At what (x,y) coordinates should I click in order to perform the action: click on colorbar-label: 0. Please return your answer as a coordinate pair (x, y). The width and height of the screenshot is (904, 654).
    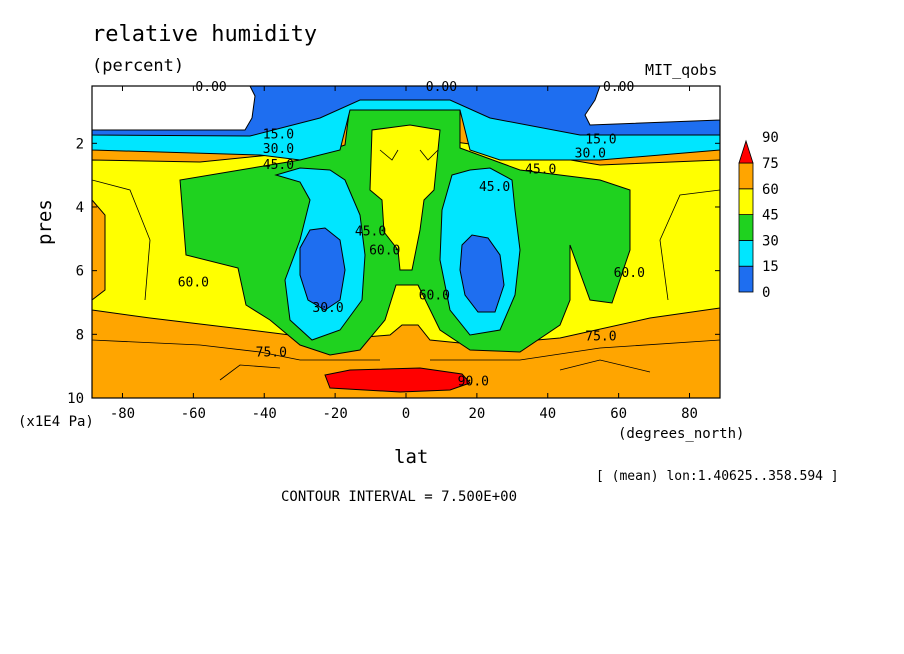
    Looking at the image, I should click on (766, 293).